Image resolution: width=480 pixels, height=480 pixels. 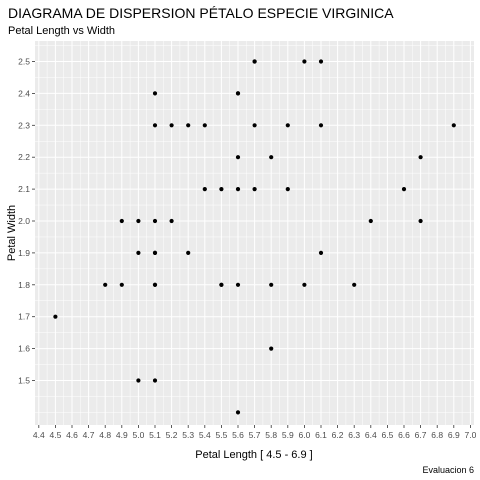 What do you see at coordinates (172, 435) in the screenshot?
I see `x-tick-label: 5.2` at bounding box center [172, 435].